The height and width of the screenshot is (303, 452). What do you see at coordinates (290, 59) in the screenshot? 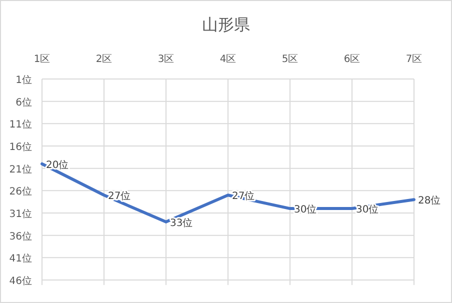
I see `x-tick-label: 5区` at bounding box center [290, 59].